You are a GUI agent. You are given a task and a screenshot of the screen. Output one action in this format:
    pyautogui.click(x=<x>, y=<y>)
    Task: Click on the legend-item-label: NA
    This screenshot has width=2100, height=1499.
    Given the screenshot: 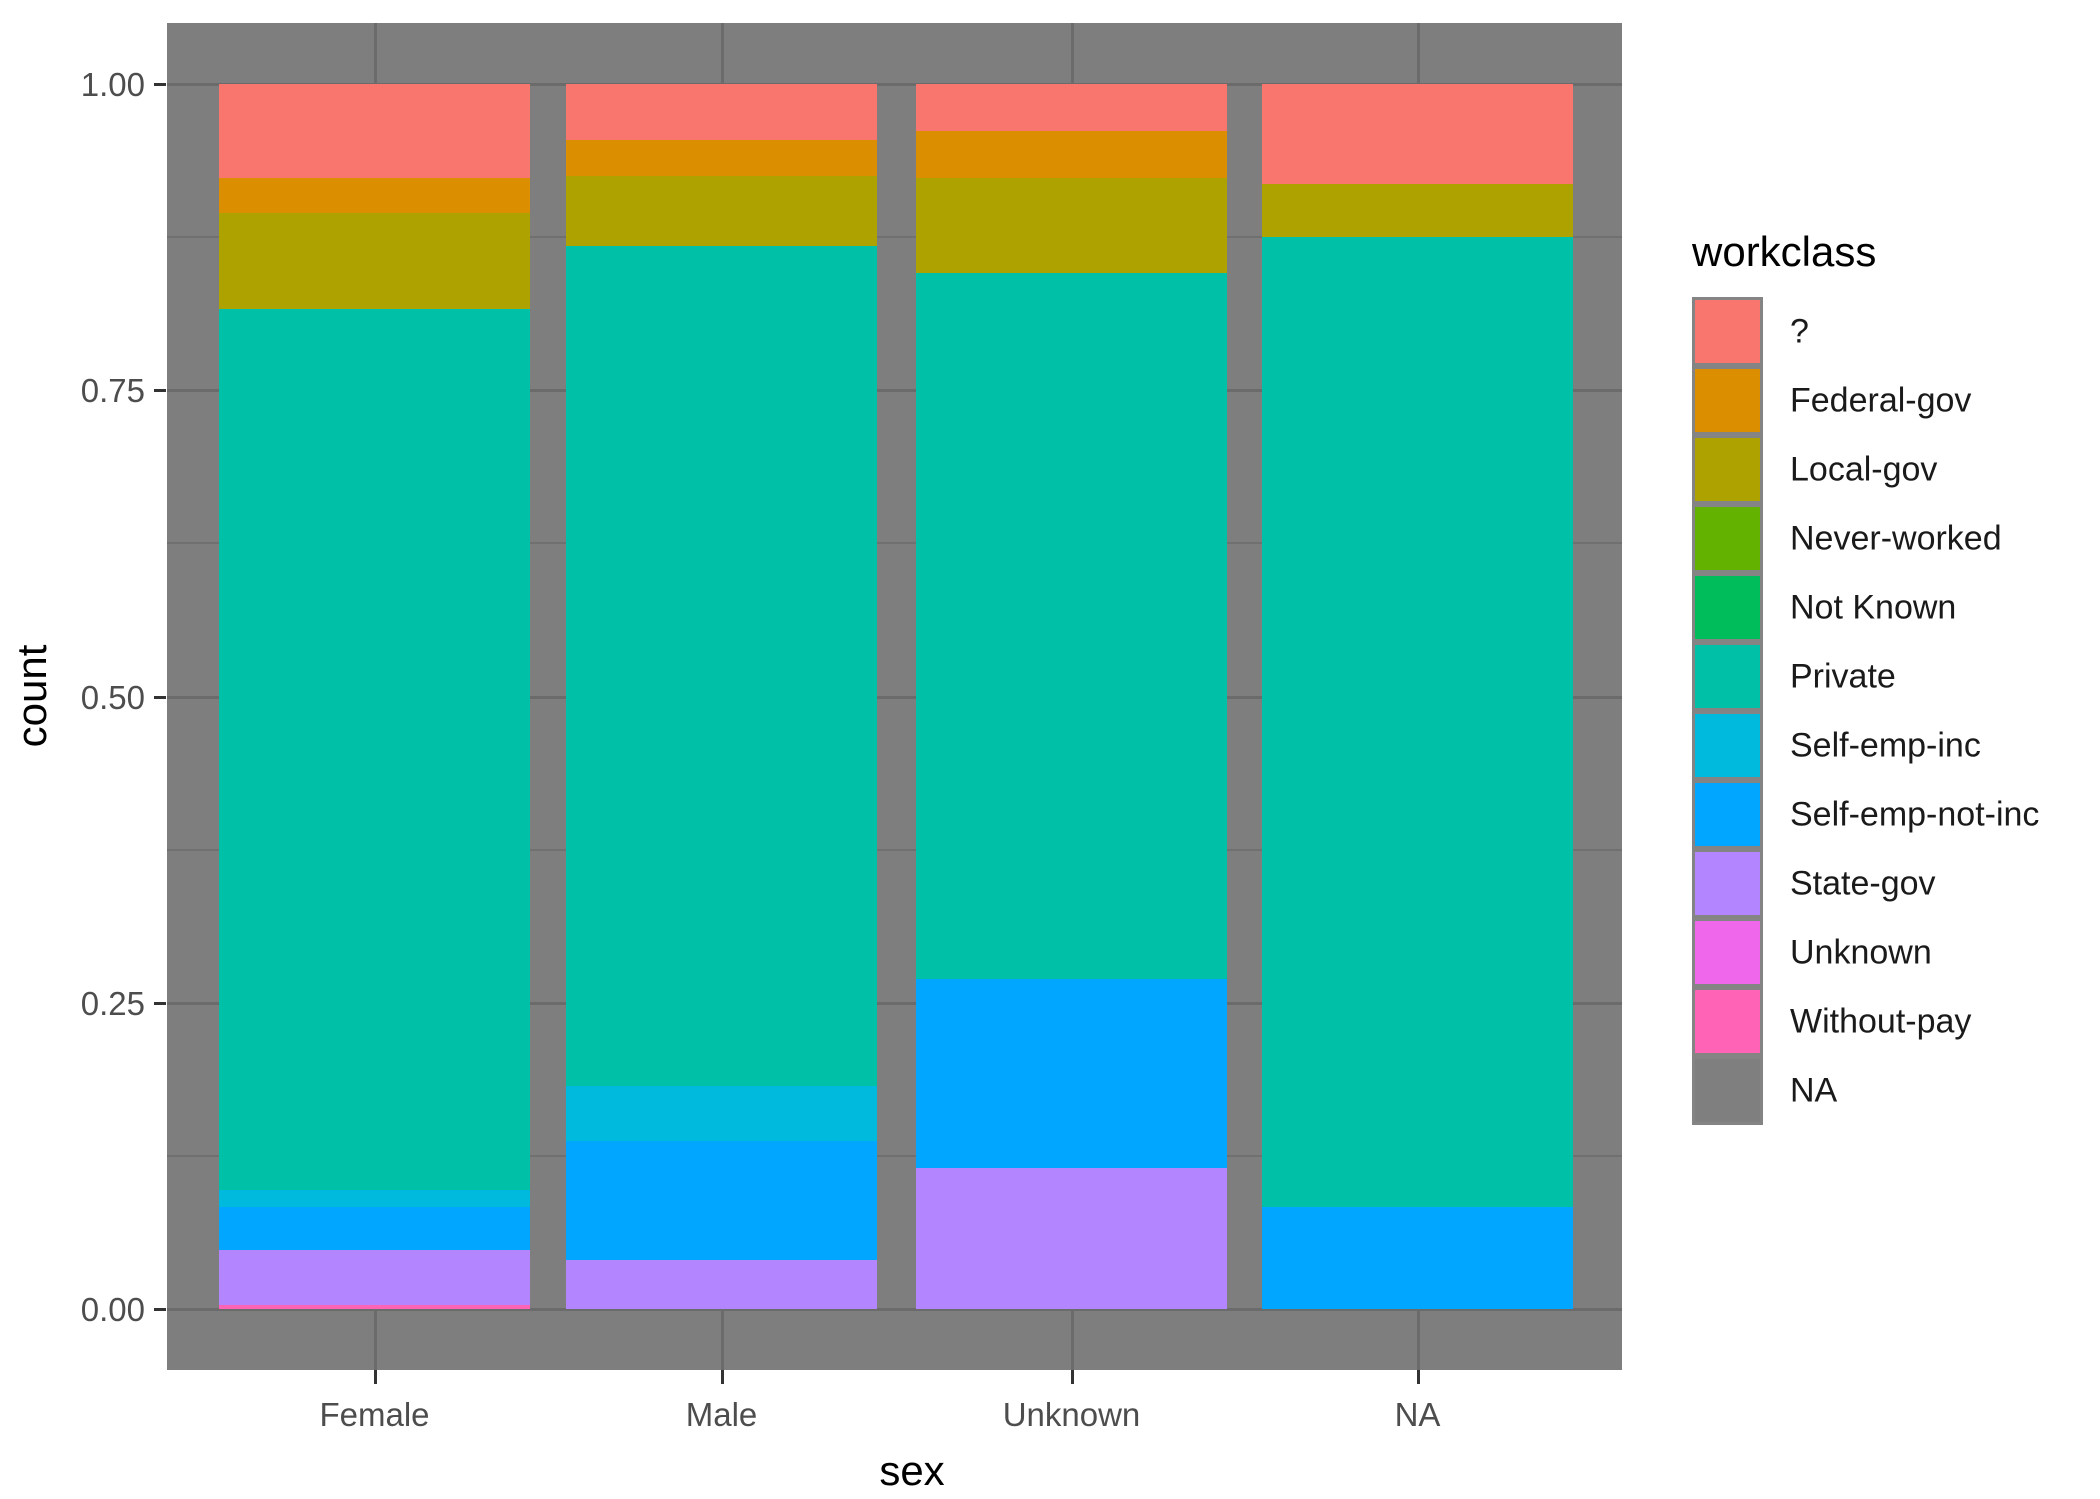 What is the action you would take?
    pyautogui.click(x=1814, y=1090)
    